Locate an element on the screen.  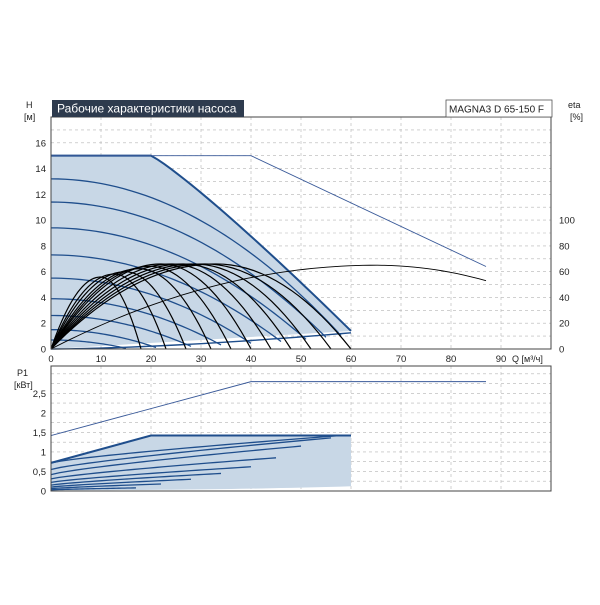
power-envelope-outline is located at coordinates (200, 449).